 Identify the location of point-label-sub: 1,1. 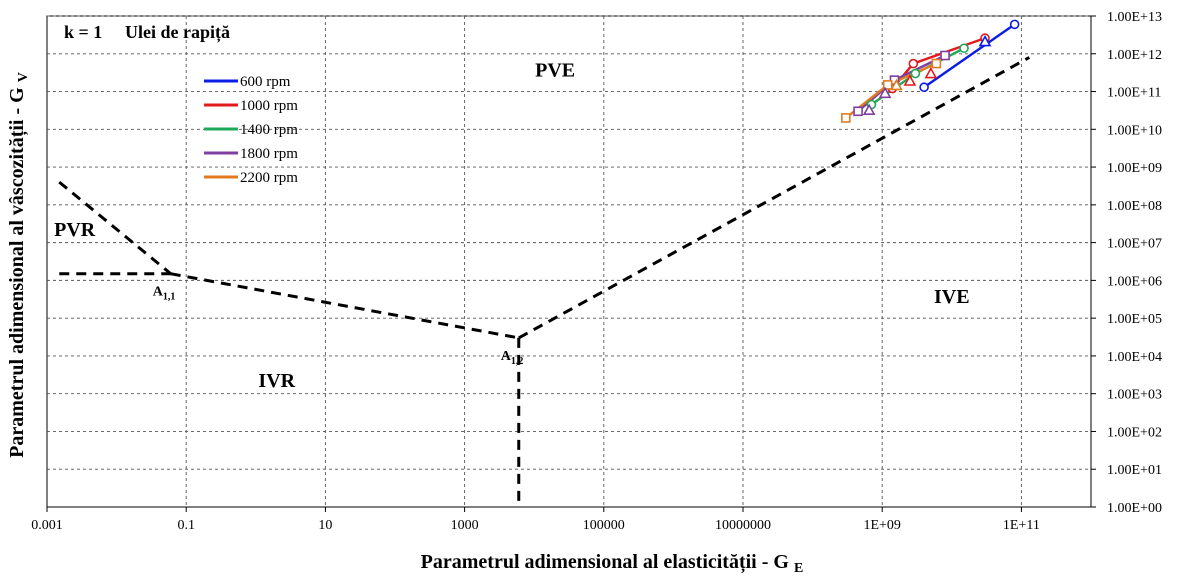
(169, 297).